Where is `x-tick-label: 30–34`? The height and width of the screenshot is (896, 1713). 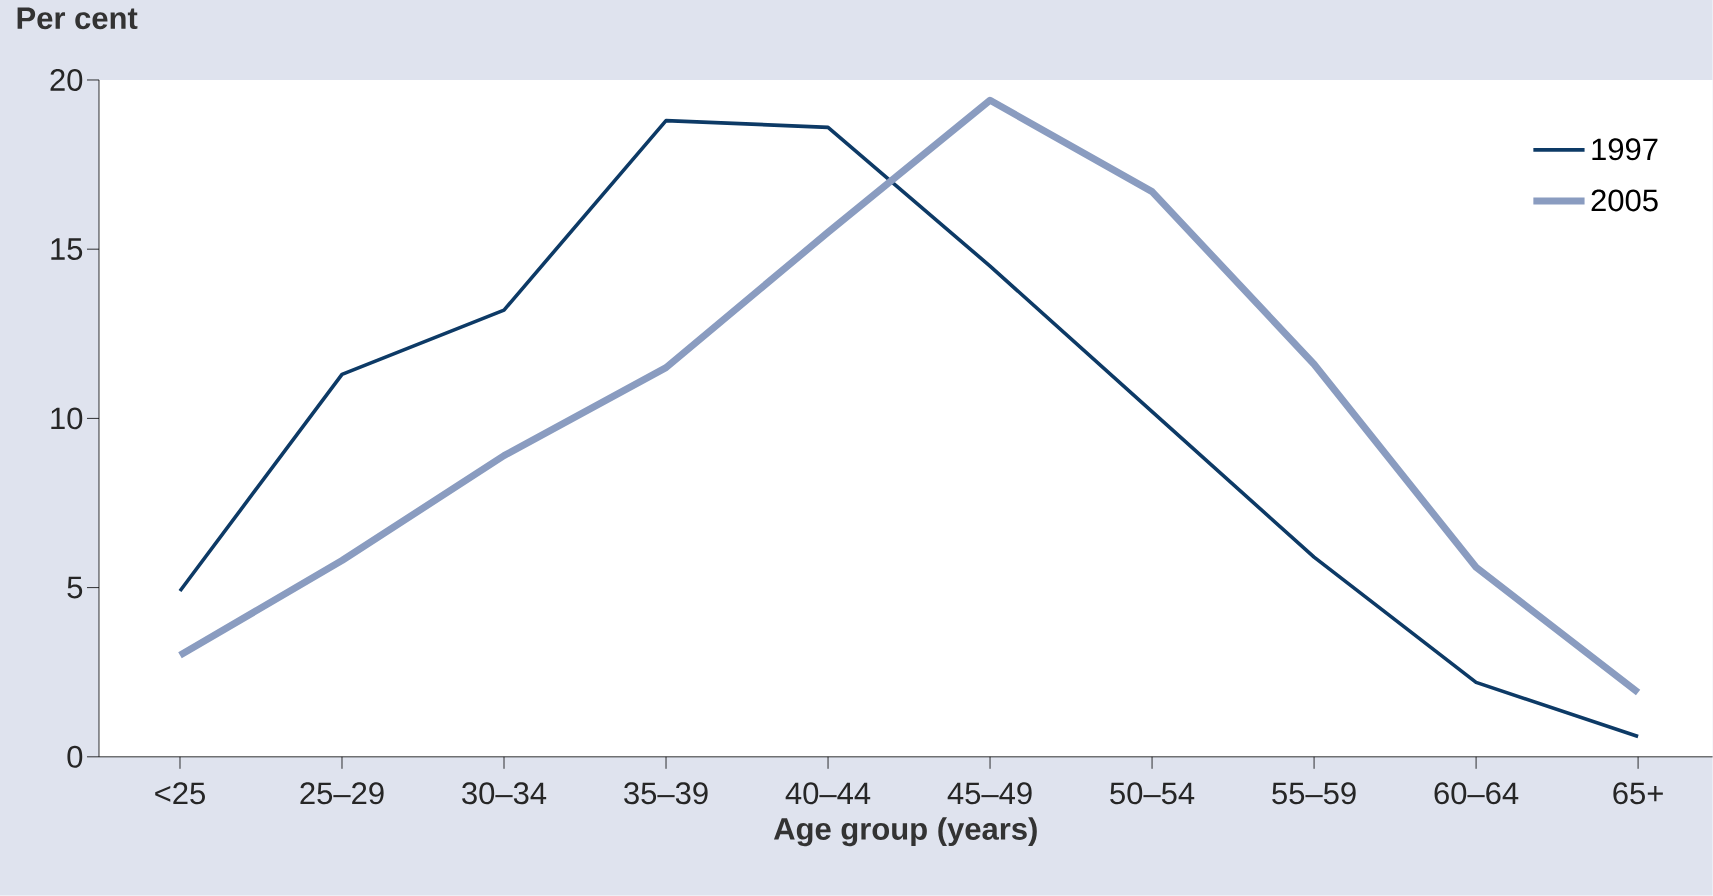
x-tick-label: 30–34 is located at coordinates (504, 793).